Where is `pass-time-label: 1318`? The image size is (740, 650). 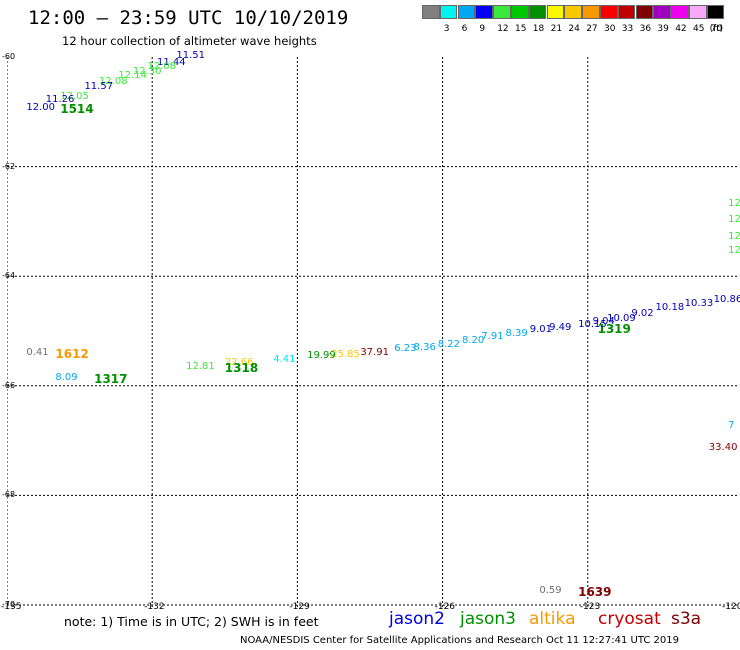 pass-time-label: 1318 is located at coordinates (241, 367).